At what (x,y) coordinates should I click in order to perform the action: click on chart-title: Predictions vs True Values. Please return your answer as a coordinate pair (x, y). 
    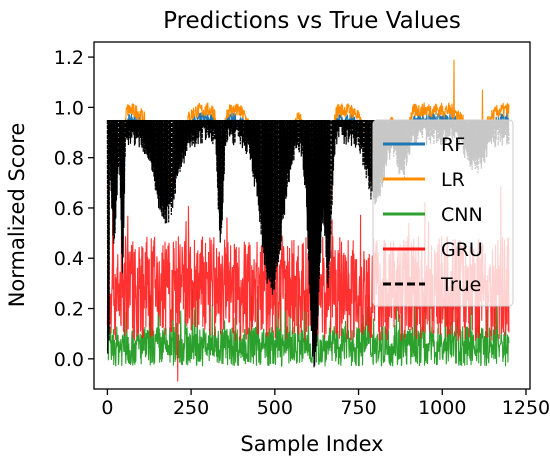
    Looking at the image, I should click on (312, 21).